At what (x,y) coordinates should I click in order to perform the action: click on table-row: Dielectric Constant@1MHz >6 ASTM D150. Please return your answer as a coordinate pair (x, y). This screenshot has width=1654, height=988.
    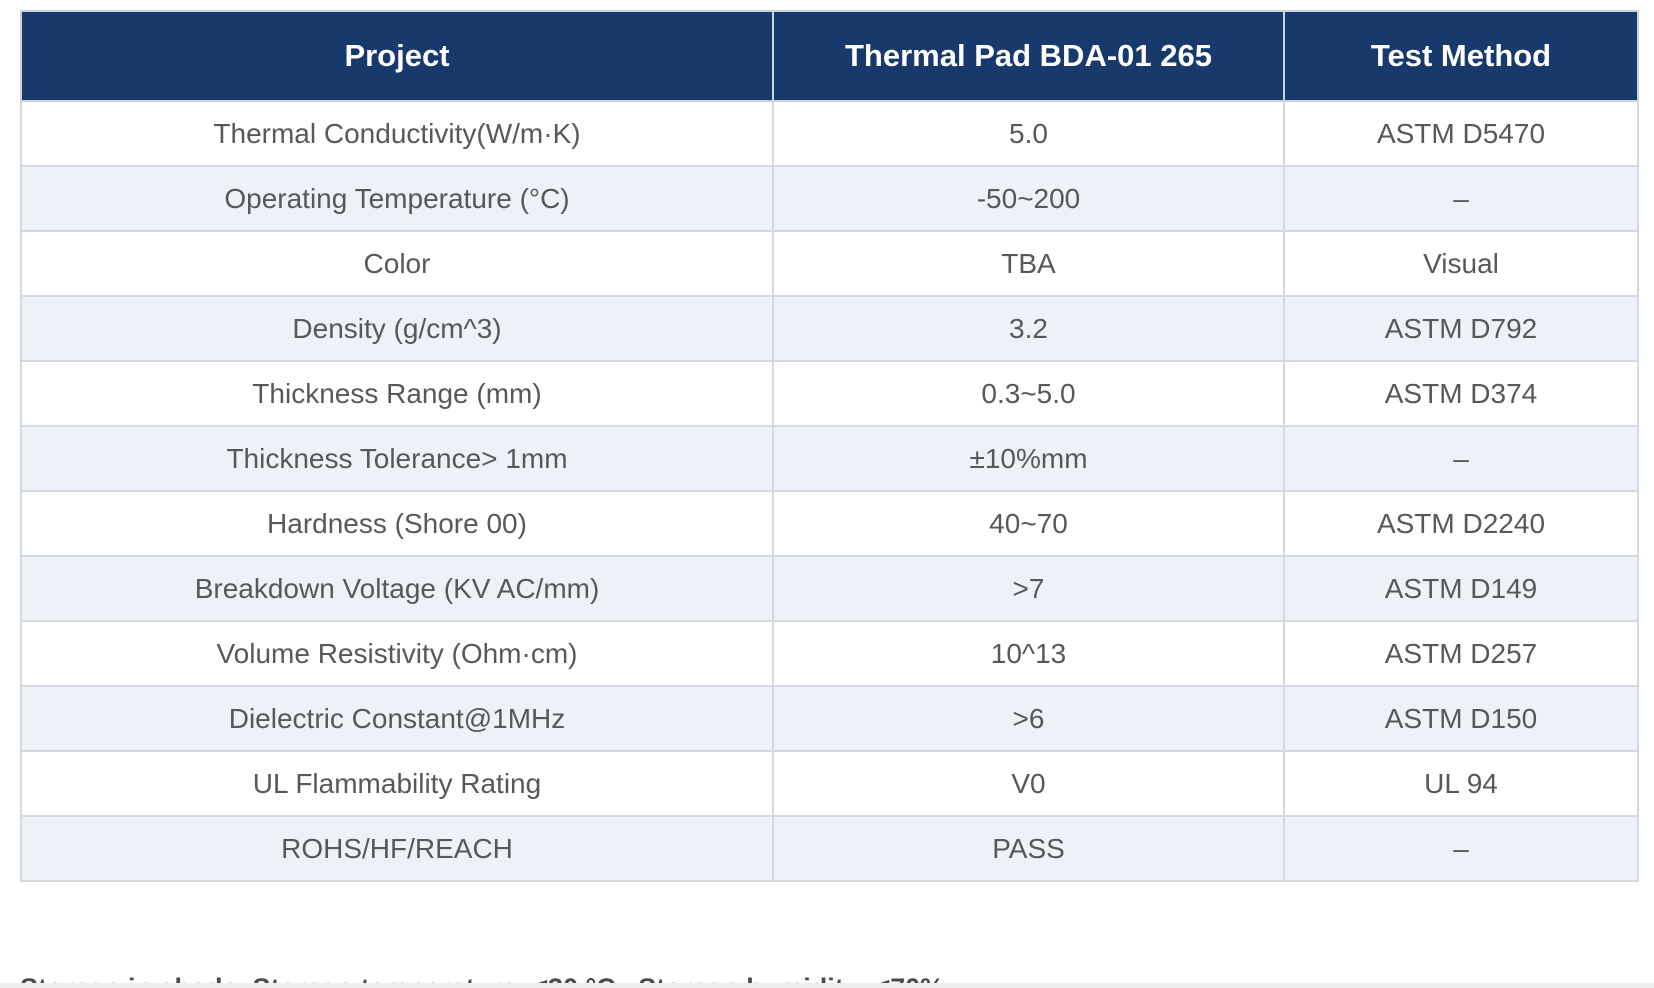
    Looking at the image, I should click on (829, 718).